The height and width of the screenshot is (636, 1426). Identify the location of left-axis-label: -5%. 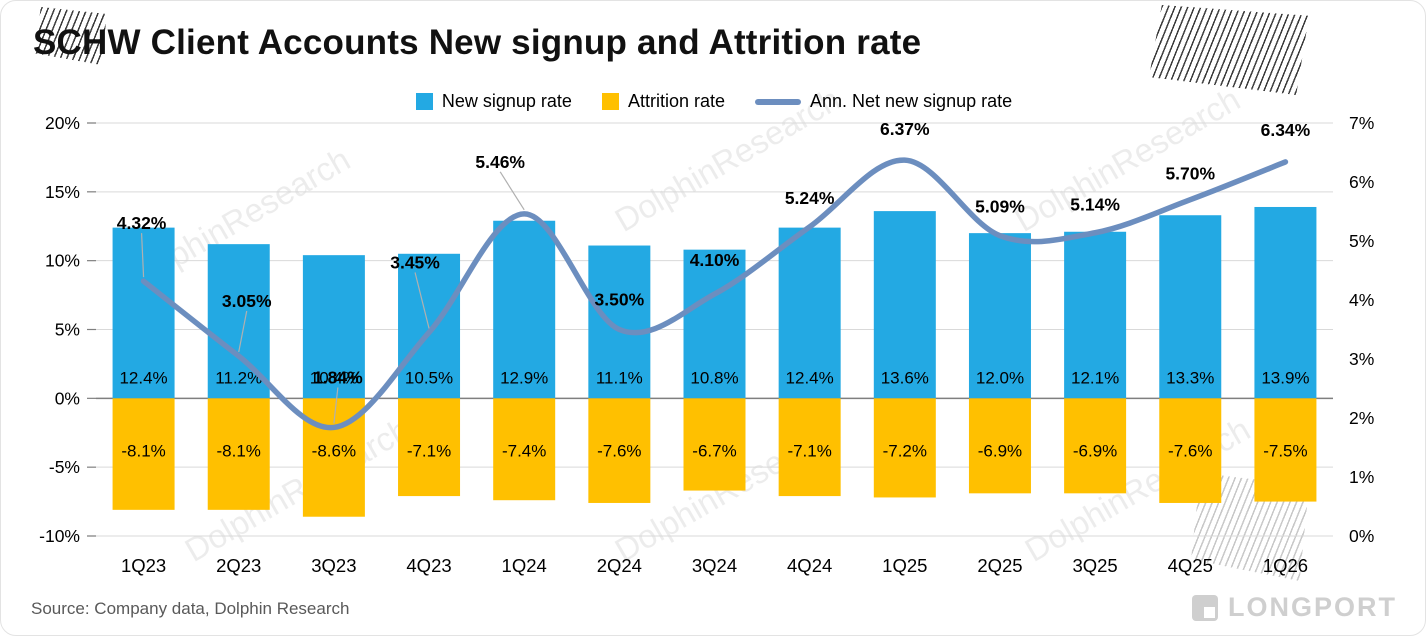
(64, 467).